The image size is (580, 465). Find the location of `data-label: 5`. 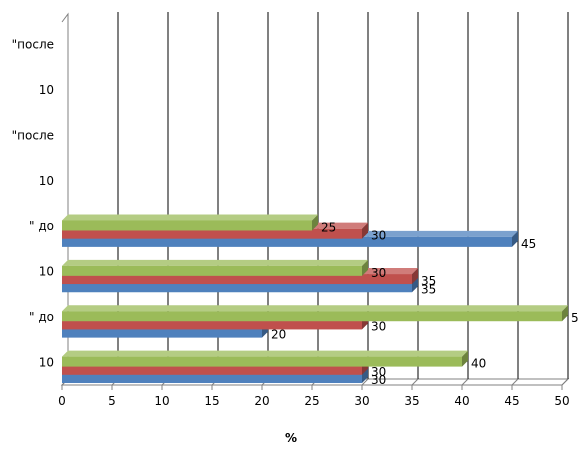

data-label: 5 is located at coordinates (575, 318).